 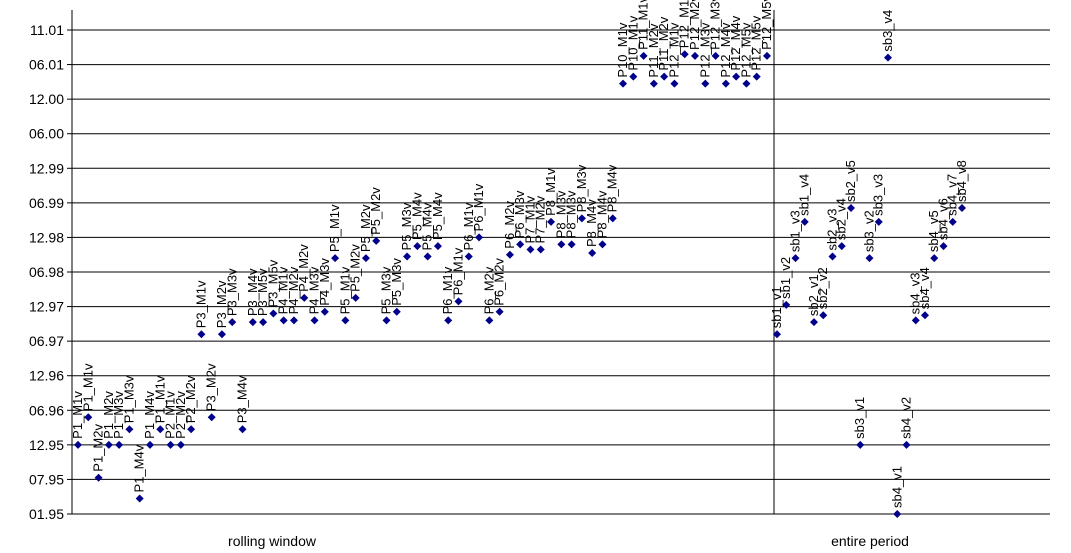 I want to click on data-label: P3_M4v, so click(x=242, y=399).